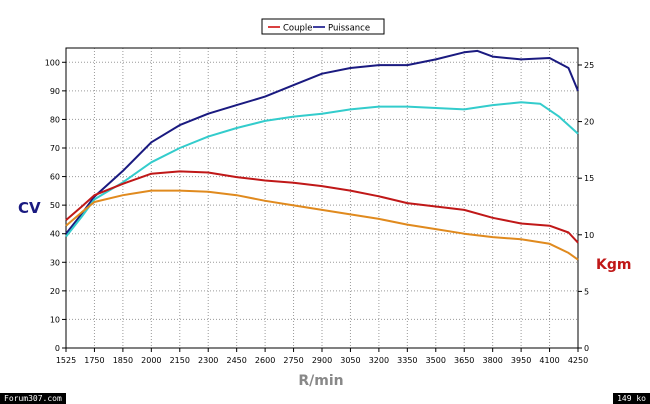  I want to click on x-tick-label: 3650, so click(464, 360).